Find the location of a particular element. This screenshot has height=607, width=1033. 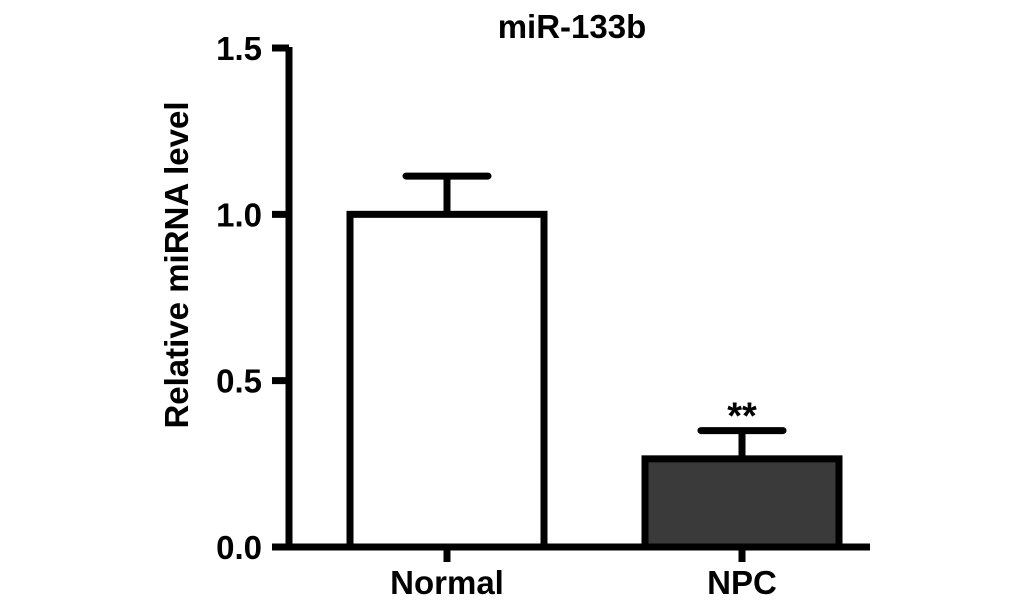

y-tick-label: 0.5 is located at coordinates (239, 381).